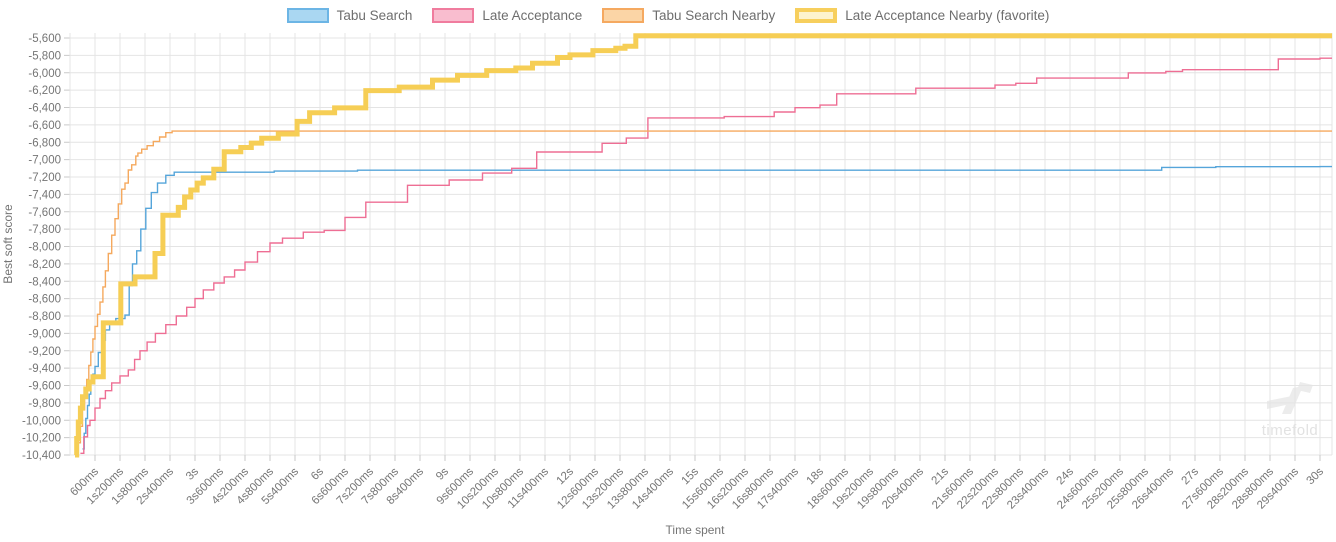 Image resolution: width=1336 pixels, height=542 pixels. What do you see at coordinates (44, 91) in the screenshot?
I see `y-tick-label: -6,200` at bounding box center [44, 91].